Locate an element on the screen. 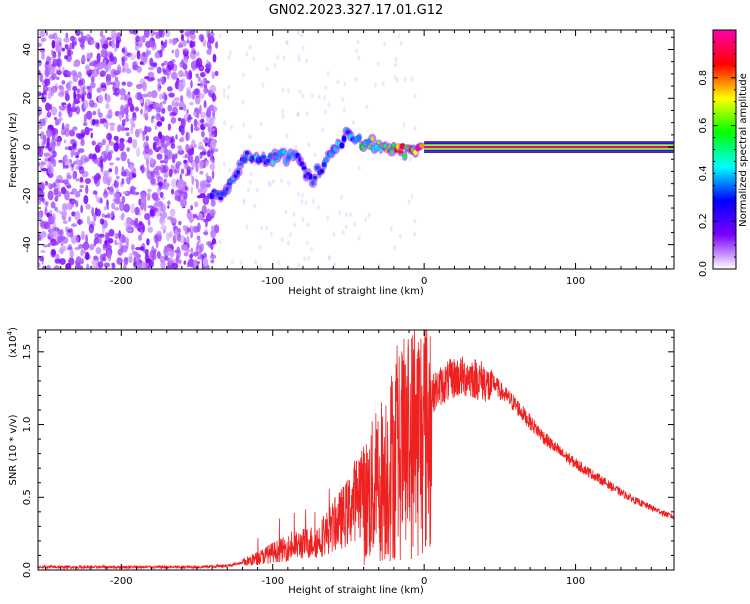 This screenshot has height=604, width=750. x-tick-label: 100 is located at coordinates (575, 281).